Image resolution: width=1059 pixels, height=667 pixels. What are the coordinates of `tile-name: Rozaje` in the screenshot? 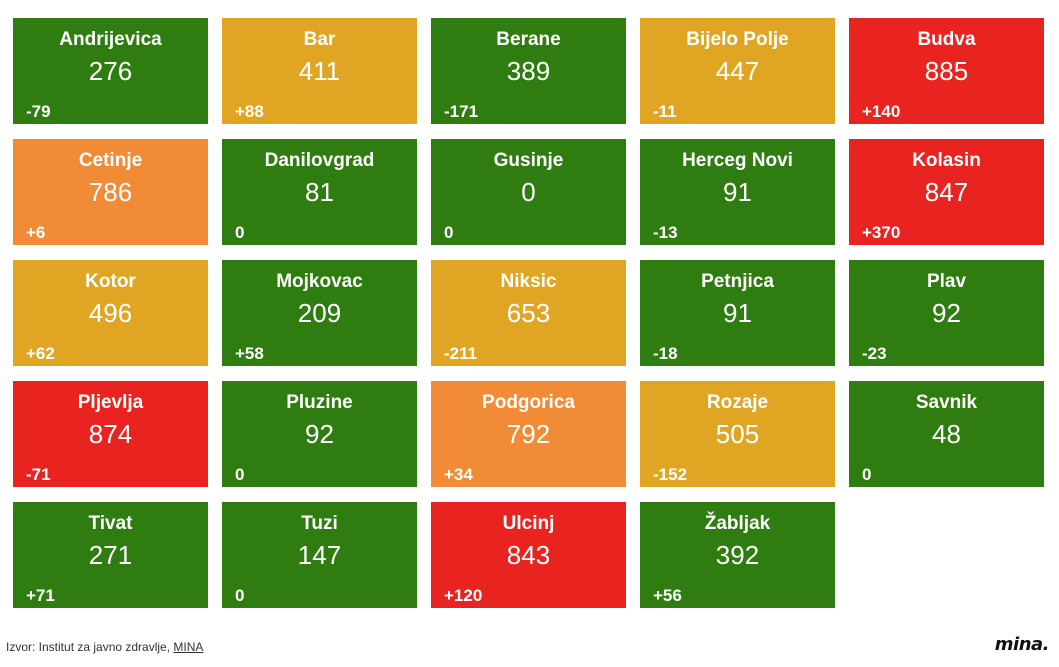 It's located at (737, 402).